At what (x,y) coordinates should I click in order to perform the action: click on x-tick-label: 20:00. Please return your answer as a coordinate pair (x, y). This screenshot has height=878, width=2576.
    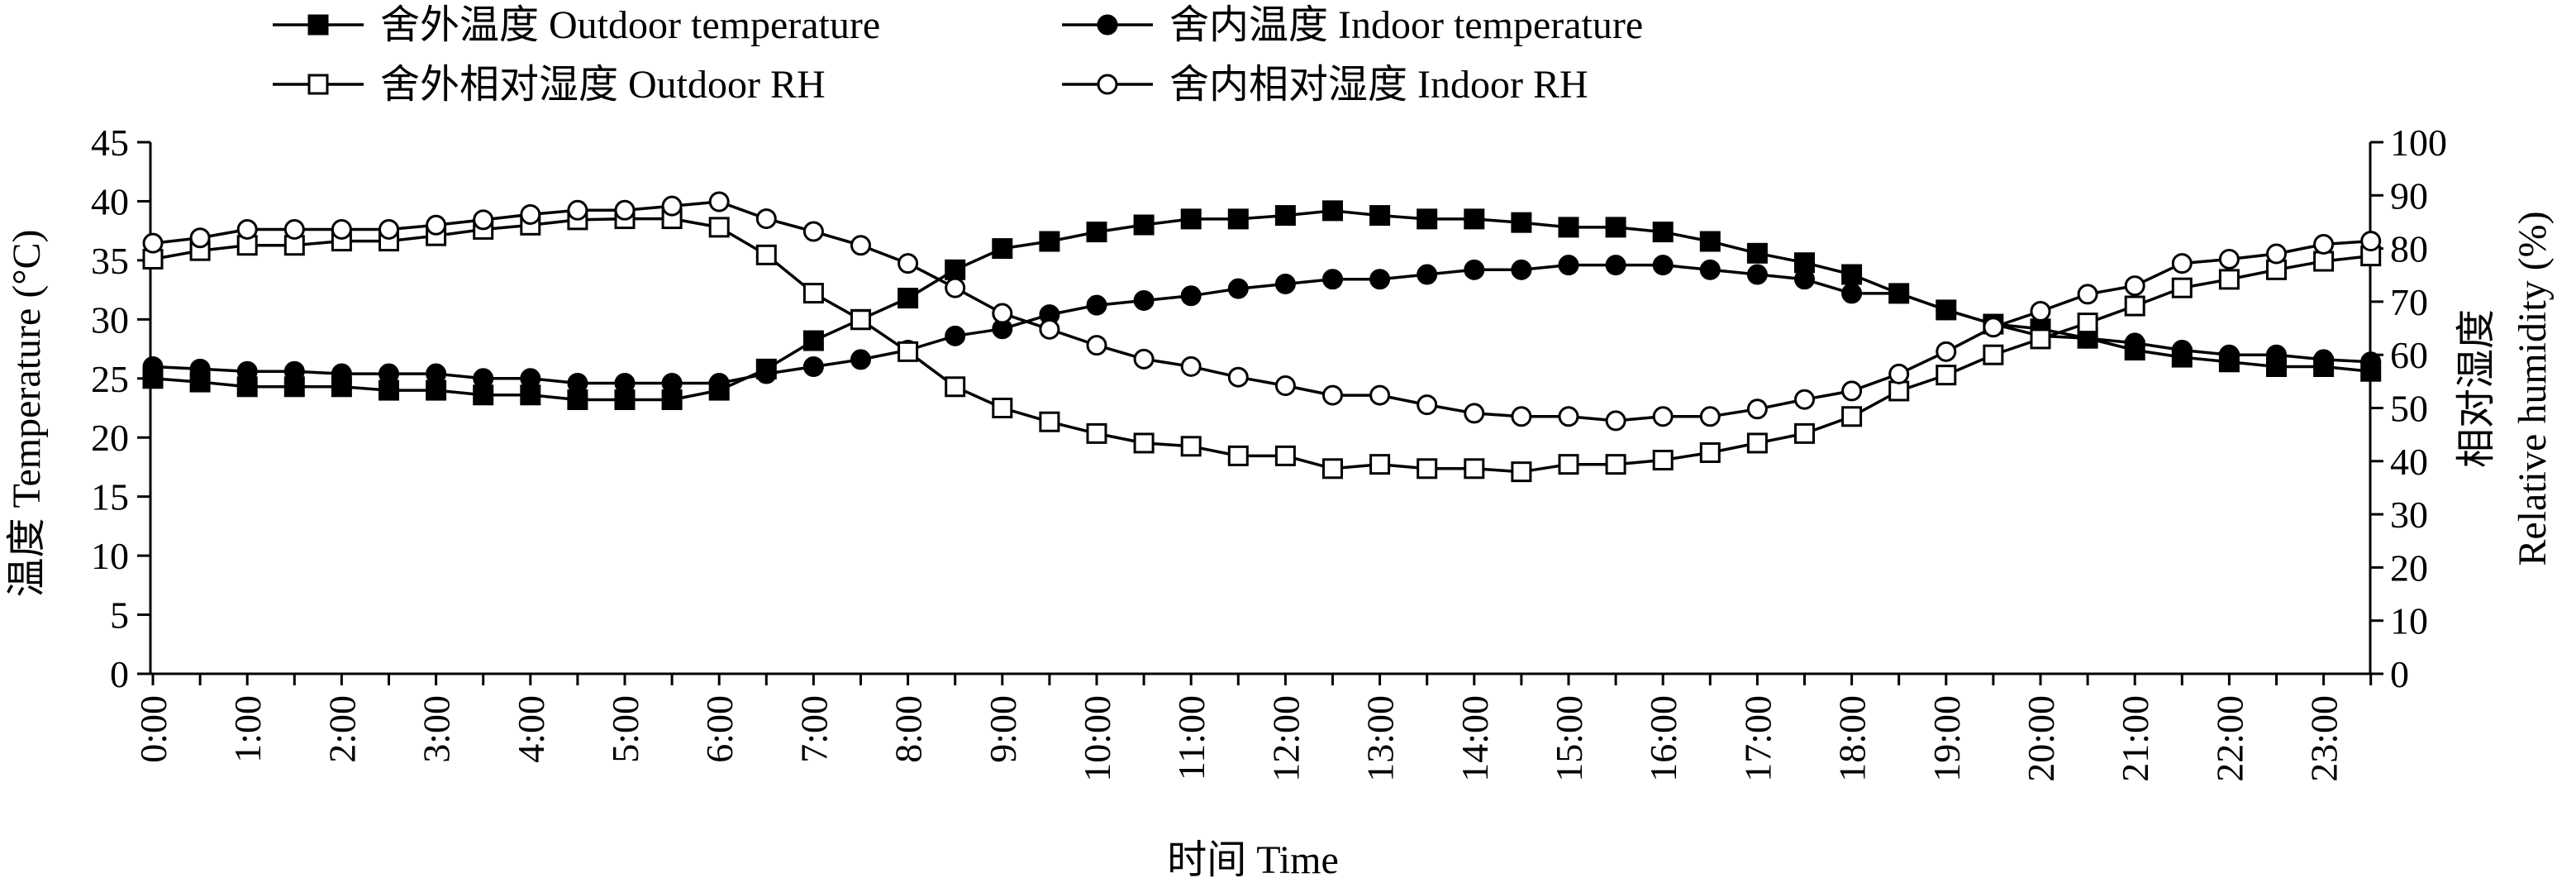
    Looking at the image, I should click on (2041, 738).